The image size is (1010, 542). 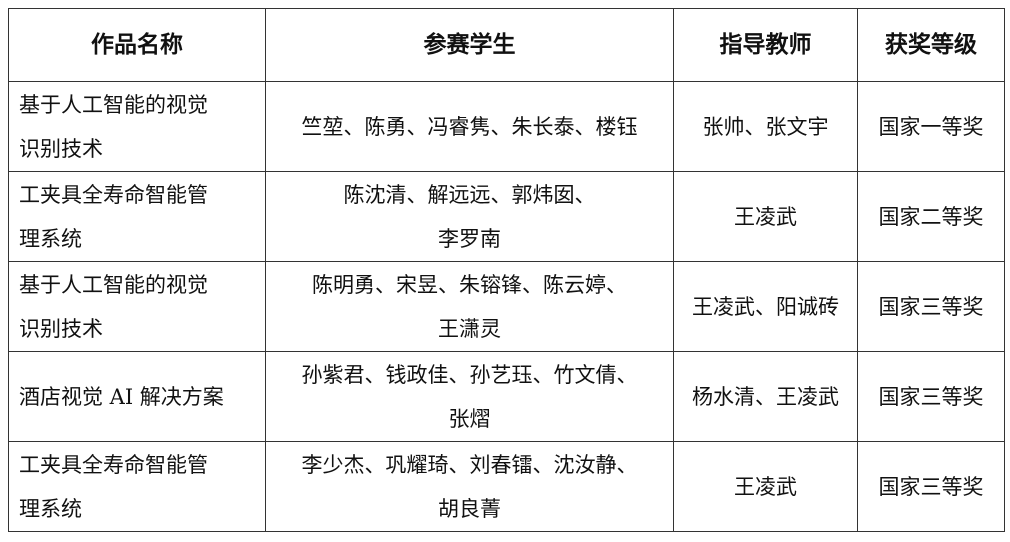 What do you see at coordinates (469, 45) in the screenshot?
I see `header-students: 参赛学生` at bounding box center [469, 45].